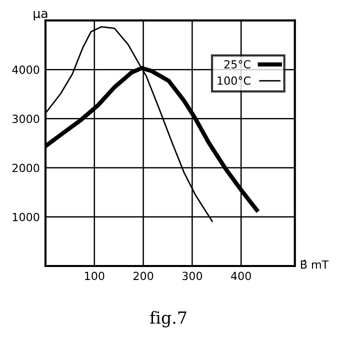 Image resolution: width=337 pixels, height=341 pixels. Describe the element at coordinates (41, 15) in the screenshot. I see `y-axis-title: μa` at that location.